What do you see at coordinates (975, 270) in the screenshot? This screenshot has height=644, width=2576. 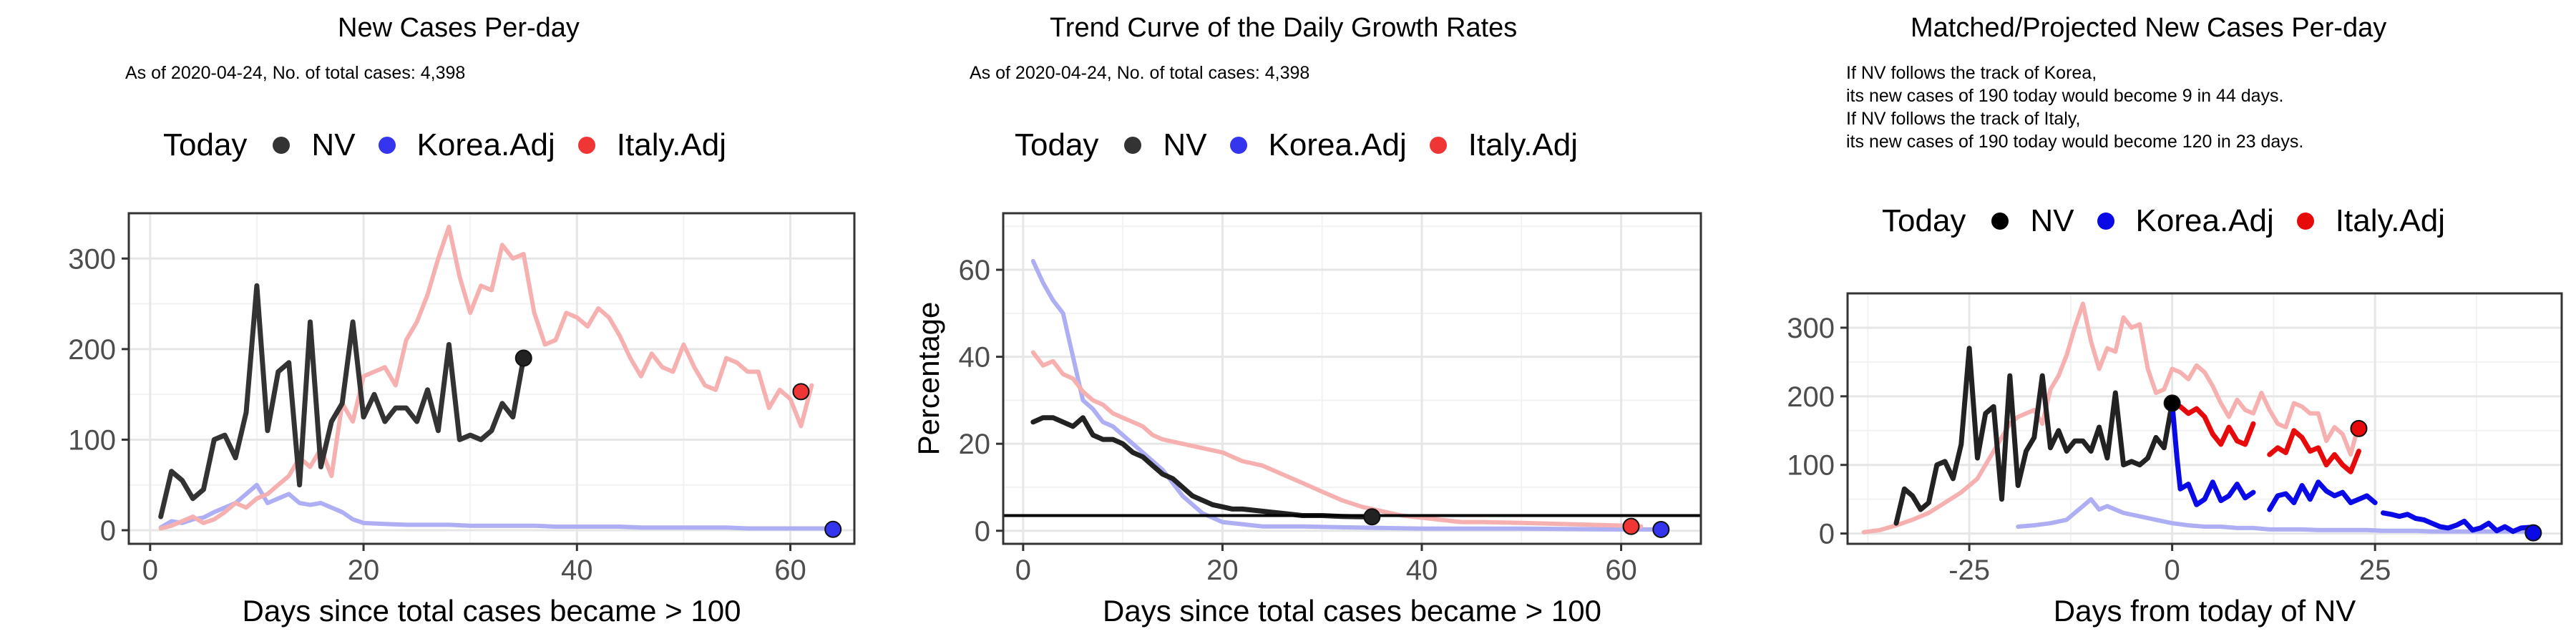 I see `y-tick-label: 60` at bounding box center [975, 270].